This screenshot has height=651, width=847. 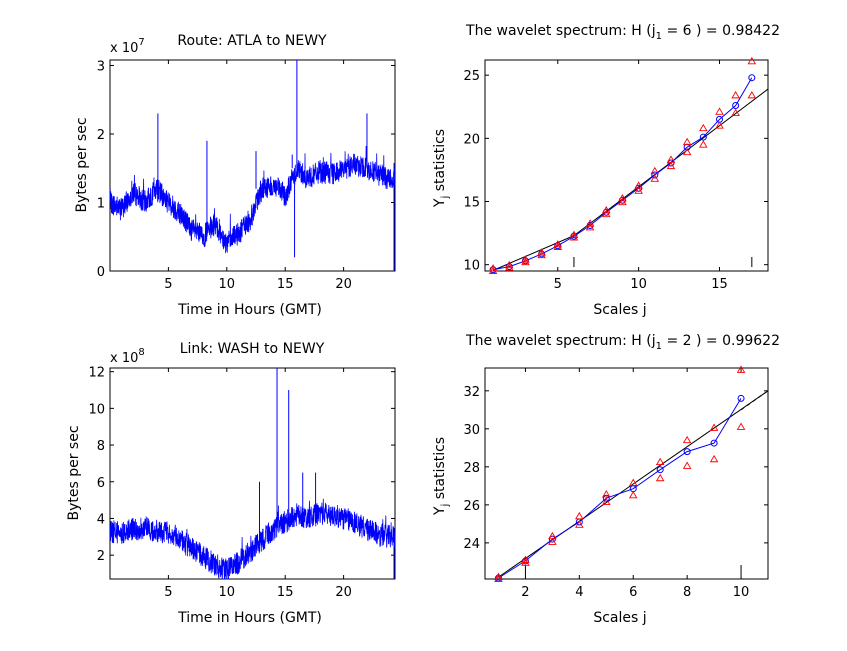 I want to click on y-tick-label: 25, so click(x=471, y=76).